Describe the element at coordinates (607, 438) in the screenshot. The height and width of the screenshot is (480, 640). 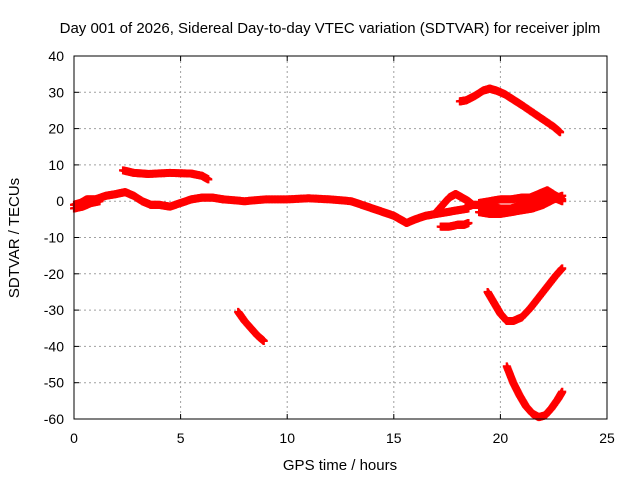
I see `x-tick-label: 25` at that location.